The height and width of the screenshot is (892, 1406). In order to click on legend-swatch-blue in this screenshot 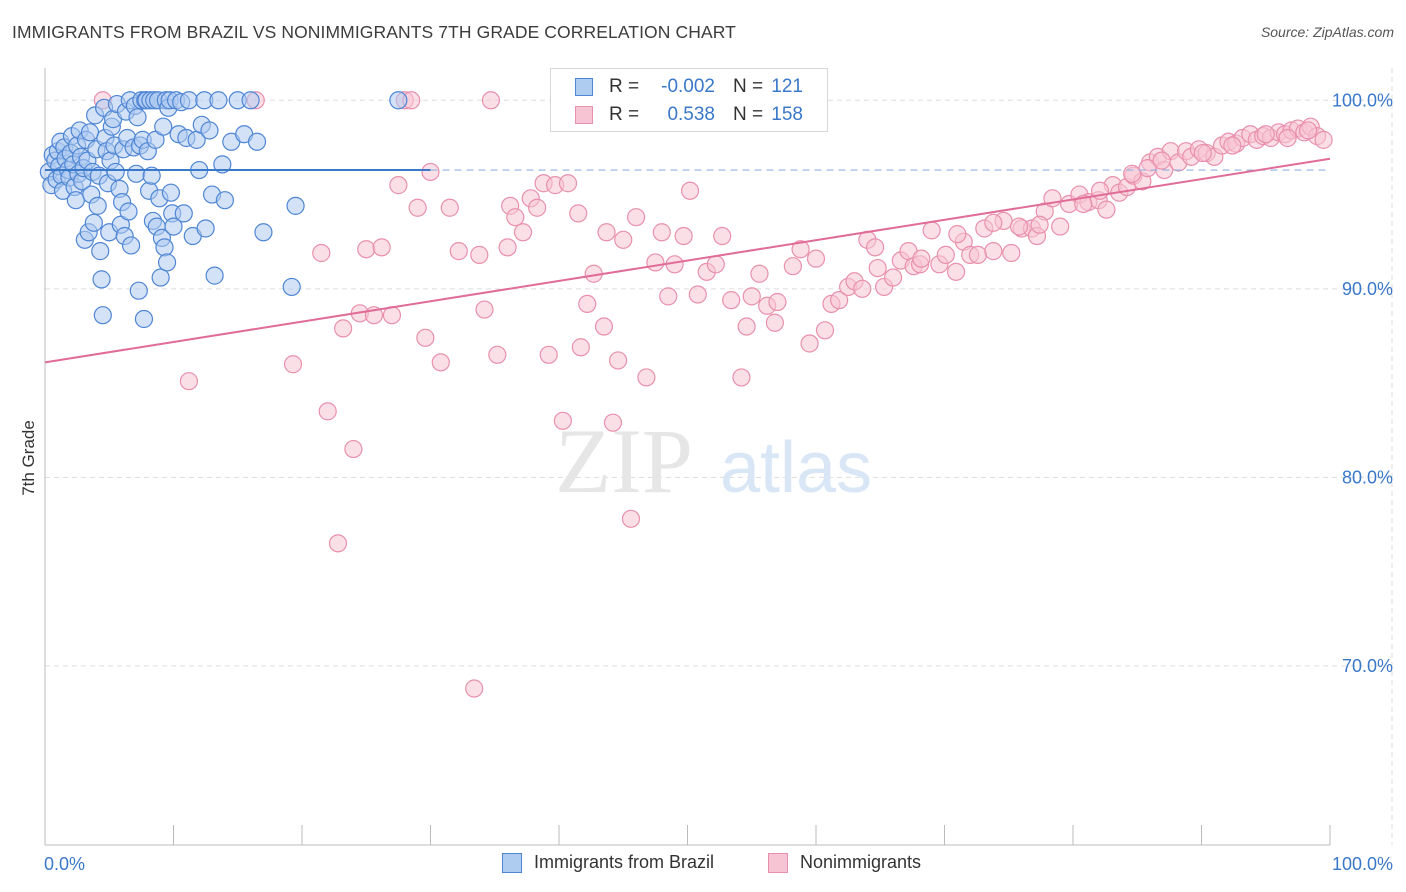, I will do `click(512, 862)`.